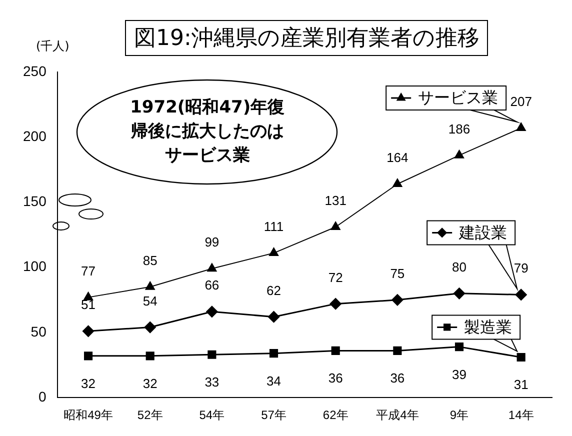  I want to click on data-label: 33, so click(212, 382).